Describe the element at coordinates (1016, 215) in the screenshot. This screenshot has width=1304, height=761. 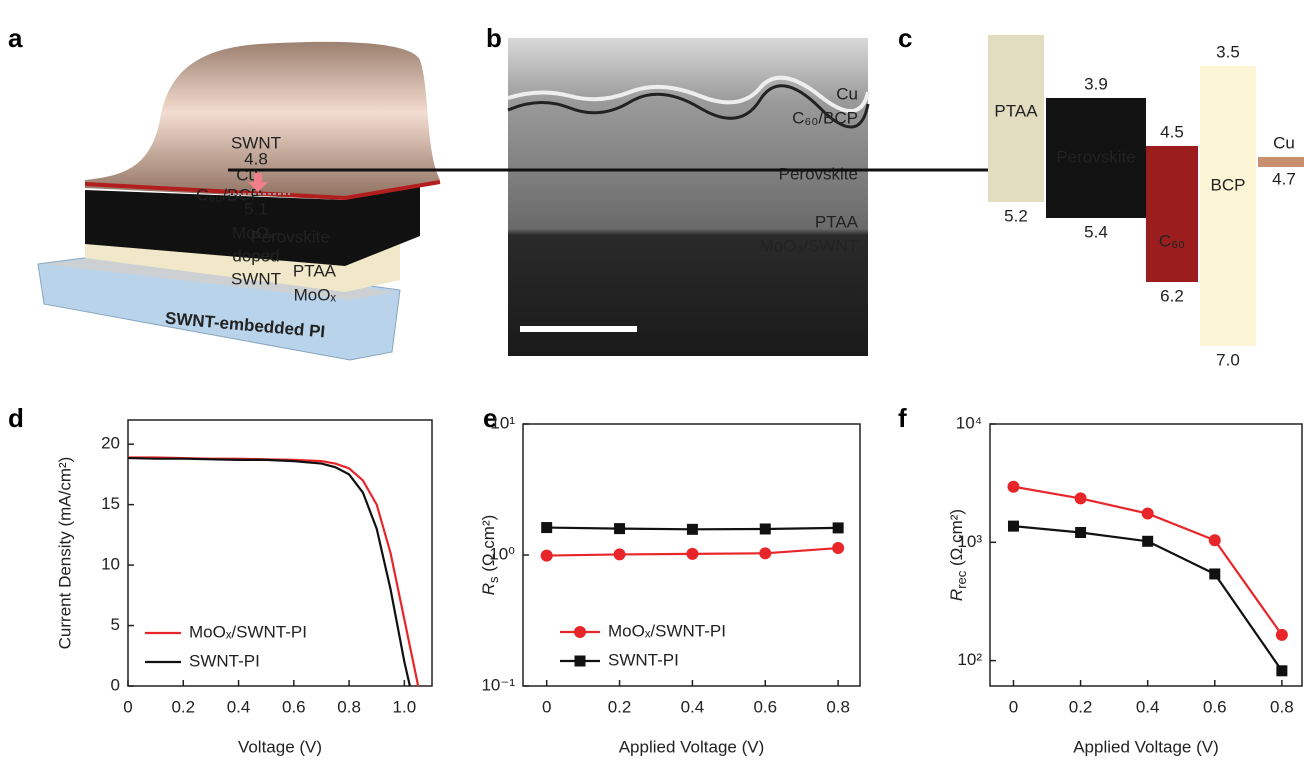
I see `level-value: 5.2` at that location.